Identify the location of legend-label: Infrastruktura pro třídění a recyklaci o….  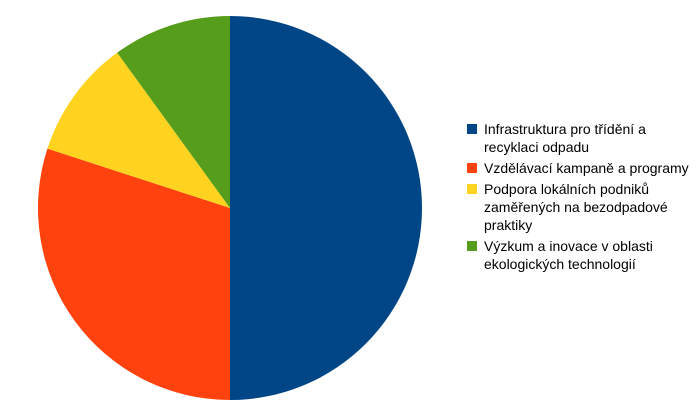
(565, 138).